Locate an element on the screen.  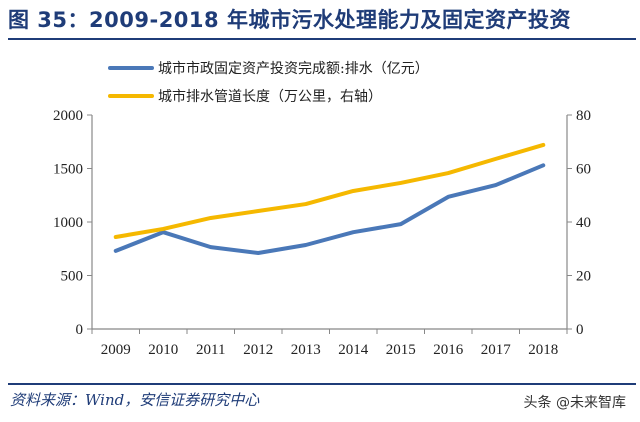
left-tick-label: 500 is located at coordinates (72, 277).